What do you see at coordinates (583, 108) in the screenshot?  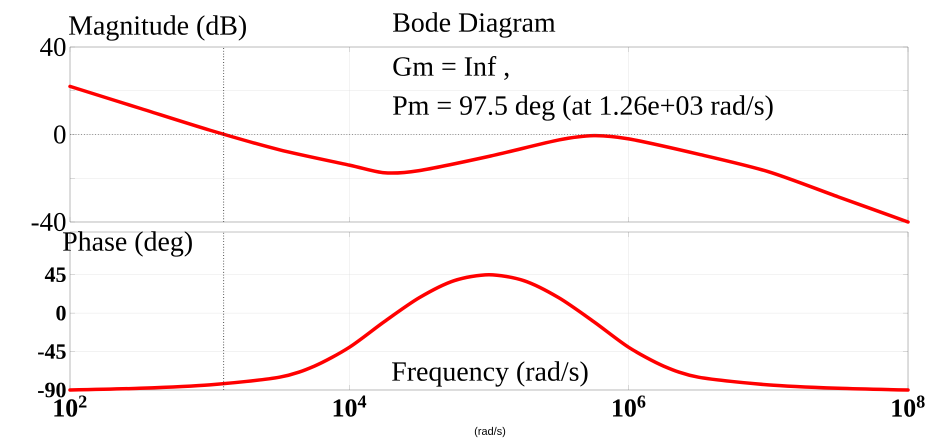 I see `annotation: Pm = 97.5 deg (at 1.26e+03 rad/s)` at bounding box center [583, 108].